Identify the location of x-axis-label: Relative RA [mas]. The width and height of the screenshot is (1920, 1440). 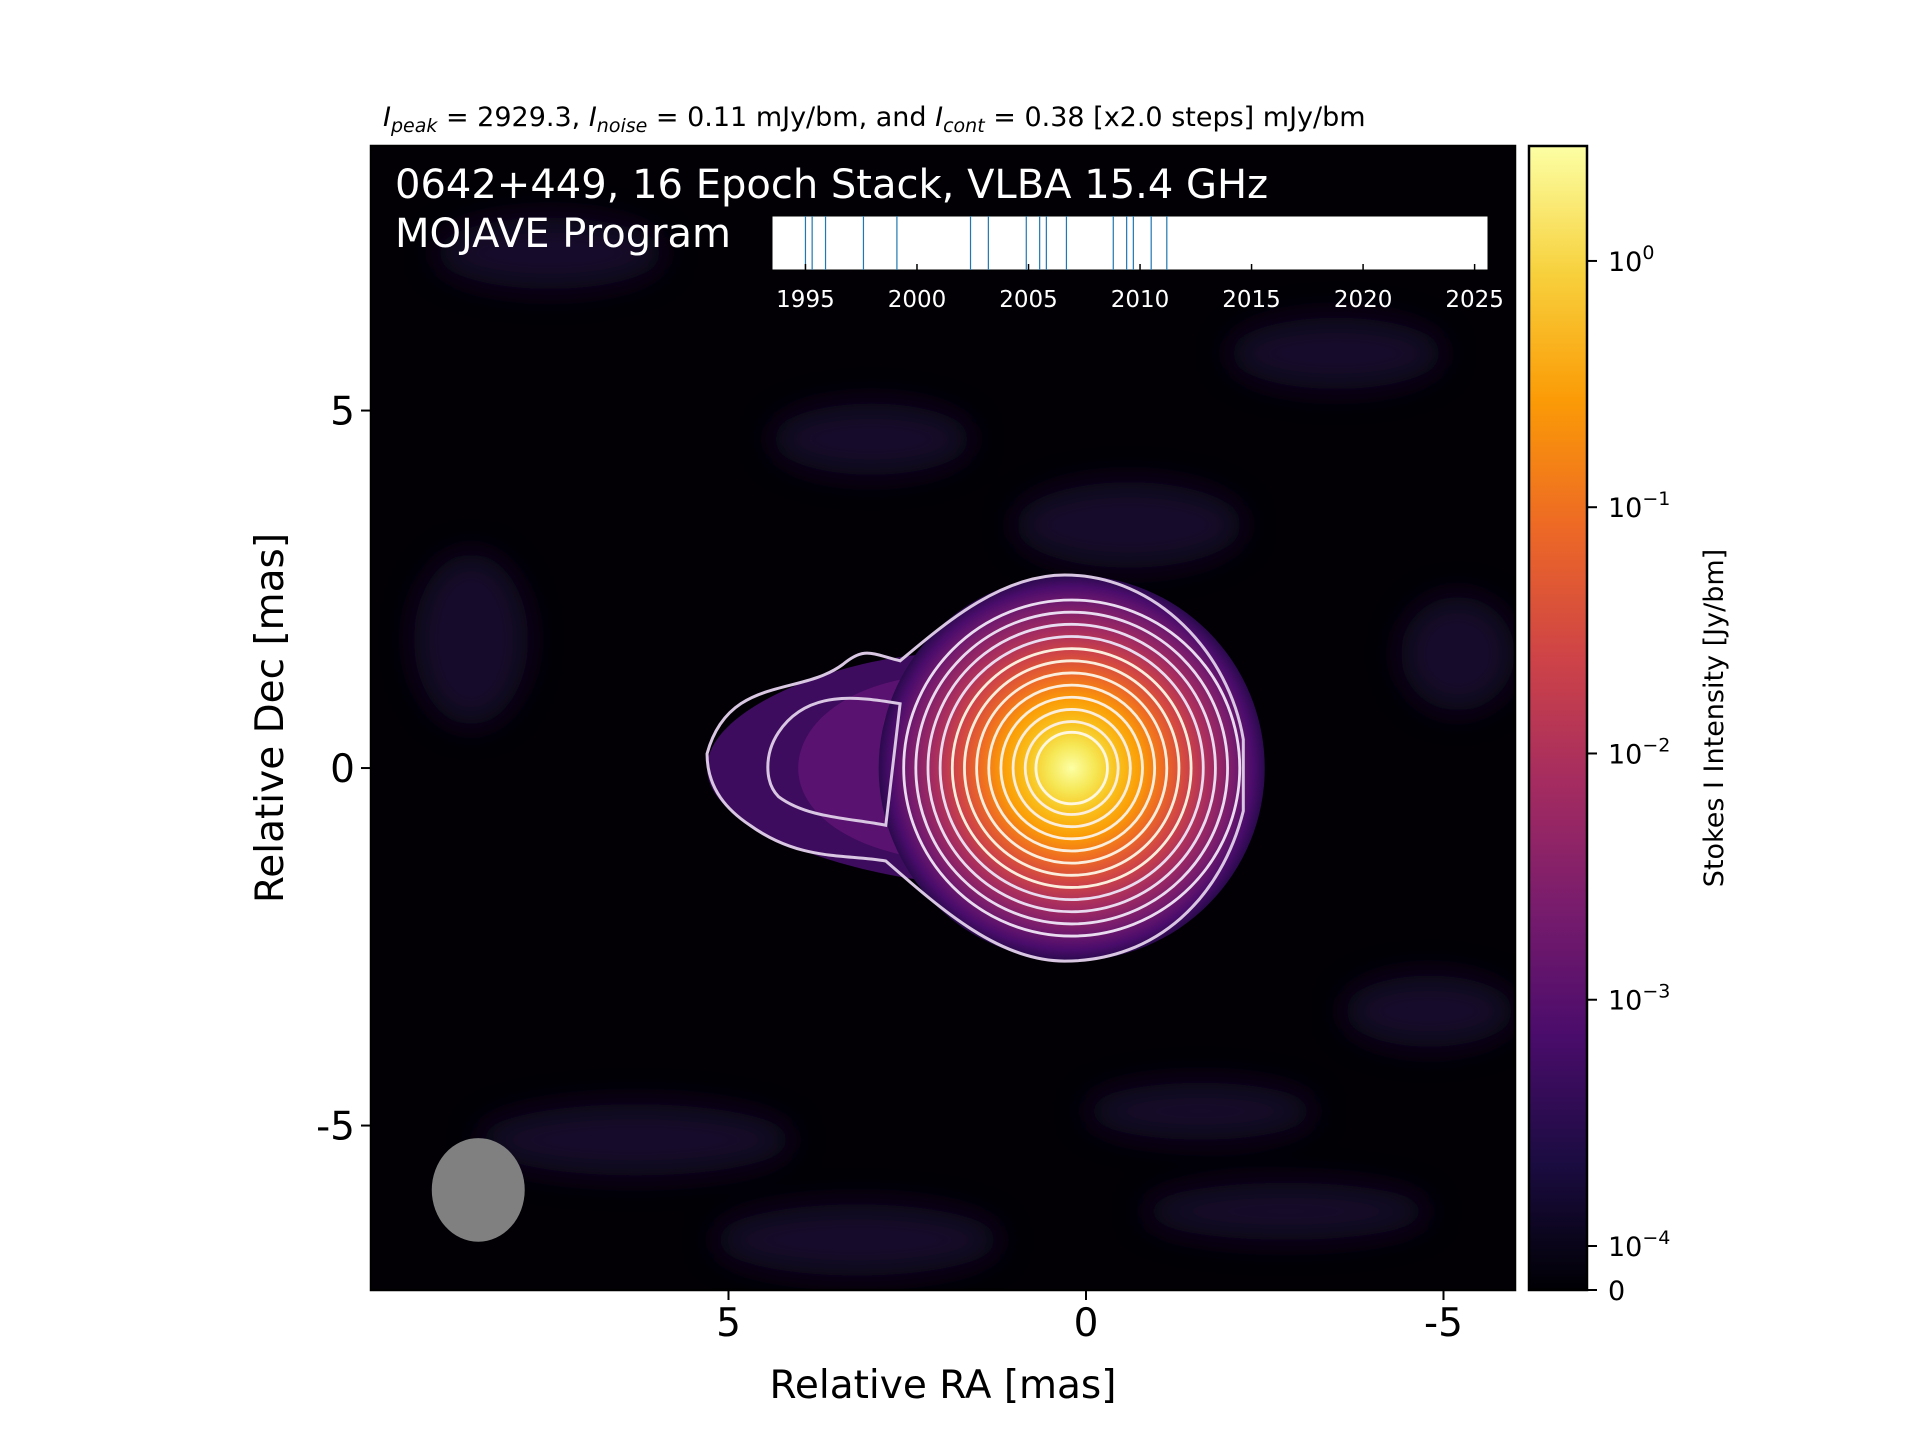
(943, 1385).